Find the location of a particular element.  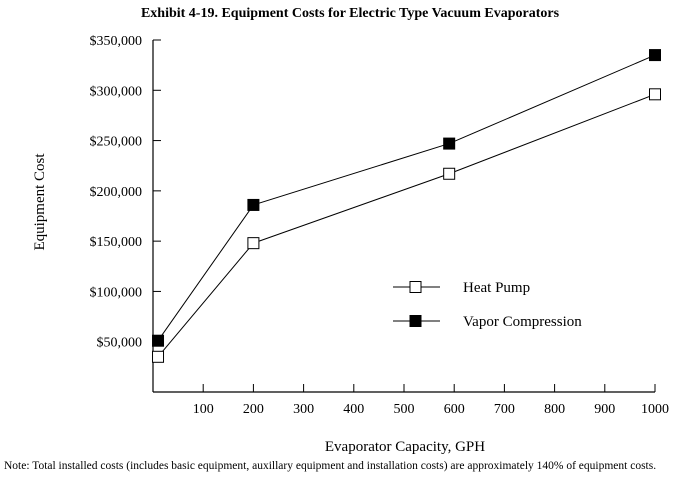

legend: Heat Pump Vapor Compression is located at coordinates (487, 305).